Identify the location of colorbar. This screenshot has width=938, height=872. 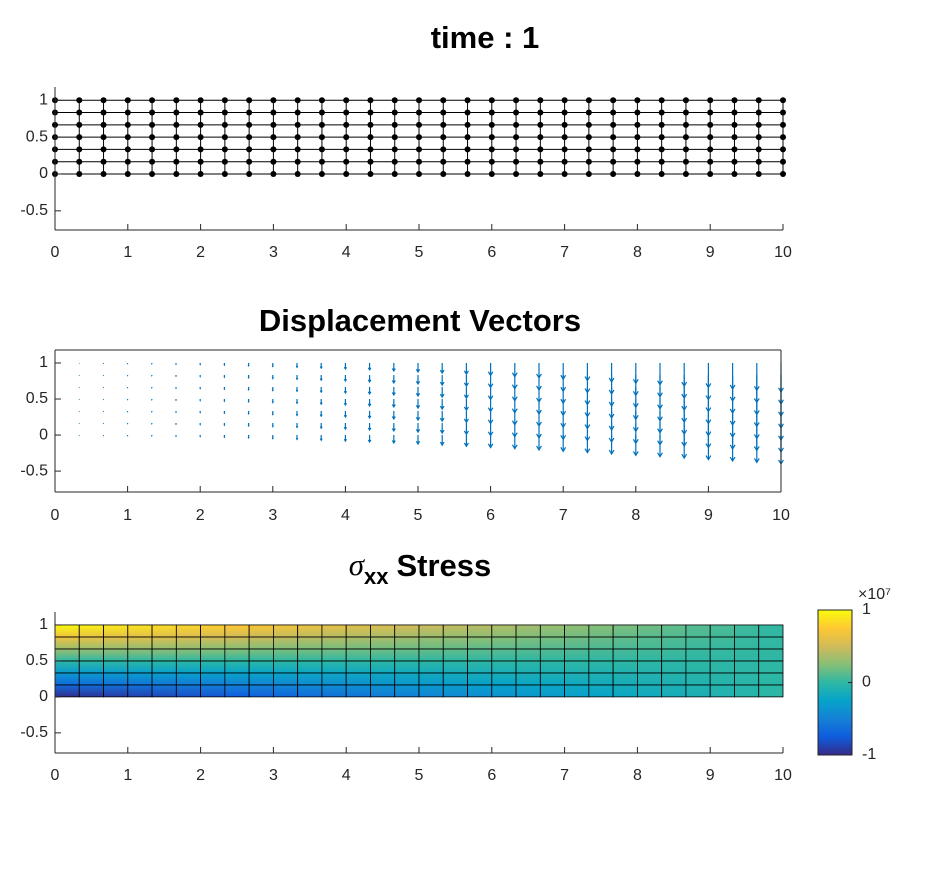
(835, 682).